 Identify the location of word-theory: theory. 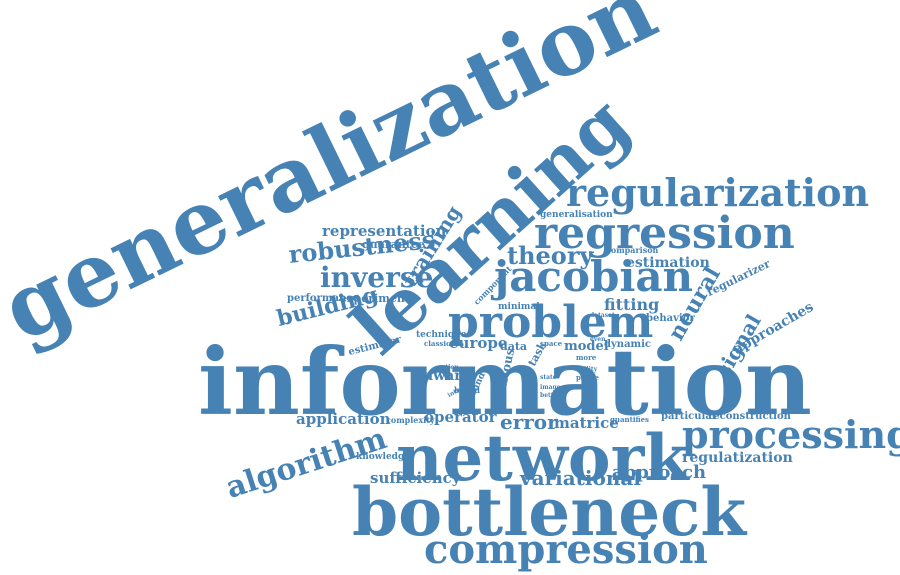
(550, 255).